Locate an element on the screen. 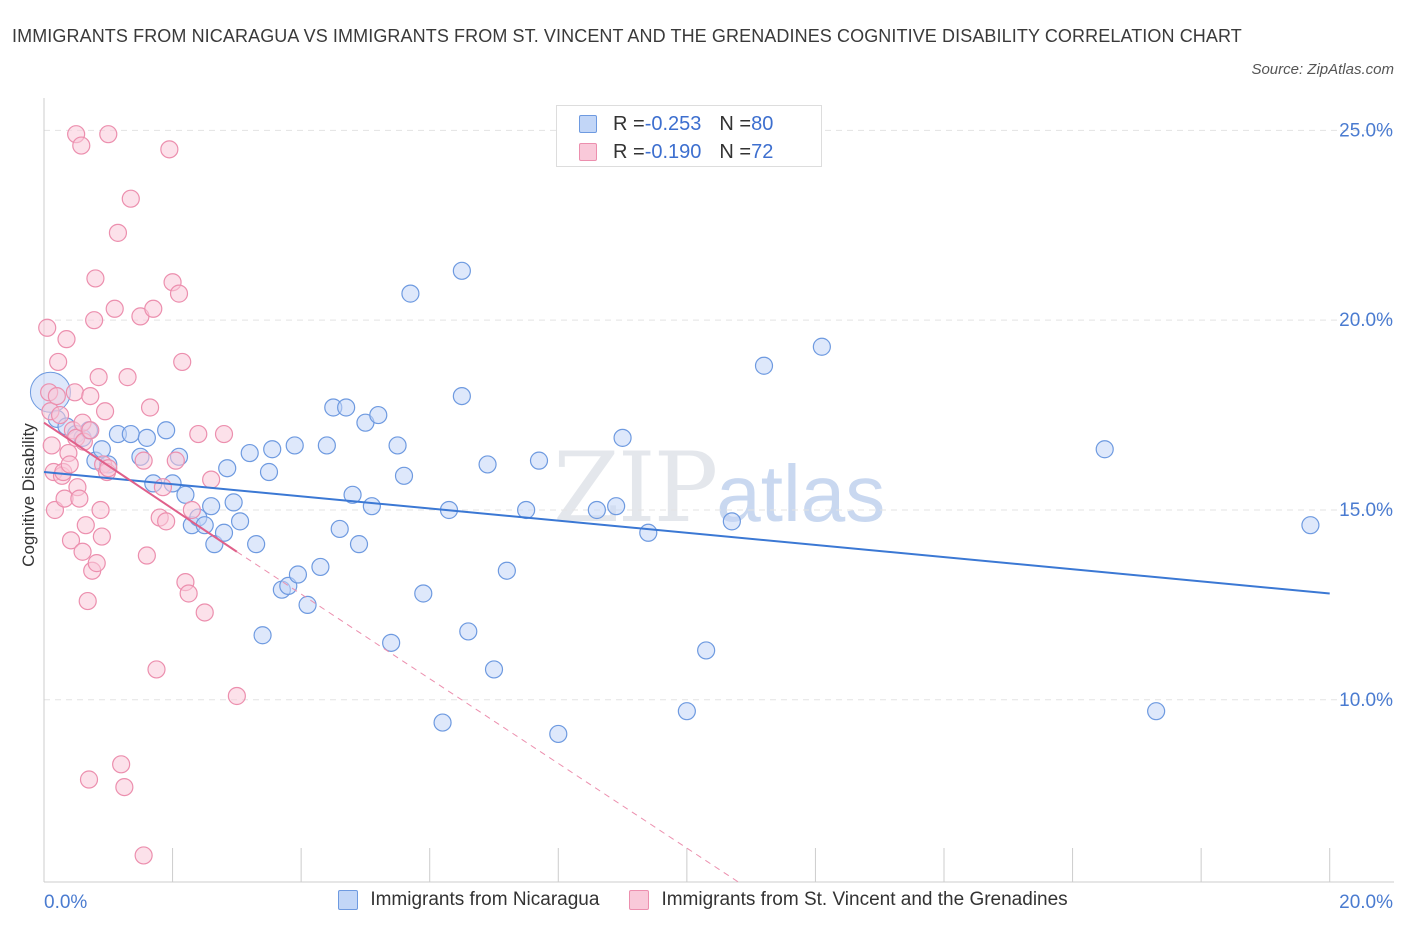  watermark-zip: ZIP is located at coordinates (635, 488).